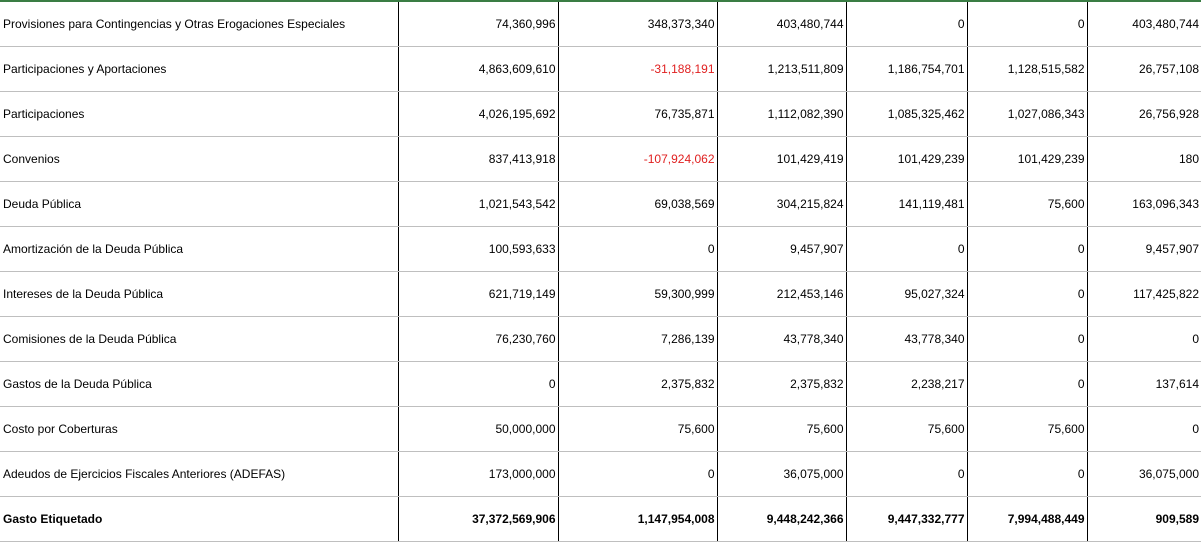 This screenshot has height=547, width=1201. What do you see at coordinates (907, 69) in the screenshot?
I see `value-cell: 1,186,754,701` at bounding box center [907, 69].